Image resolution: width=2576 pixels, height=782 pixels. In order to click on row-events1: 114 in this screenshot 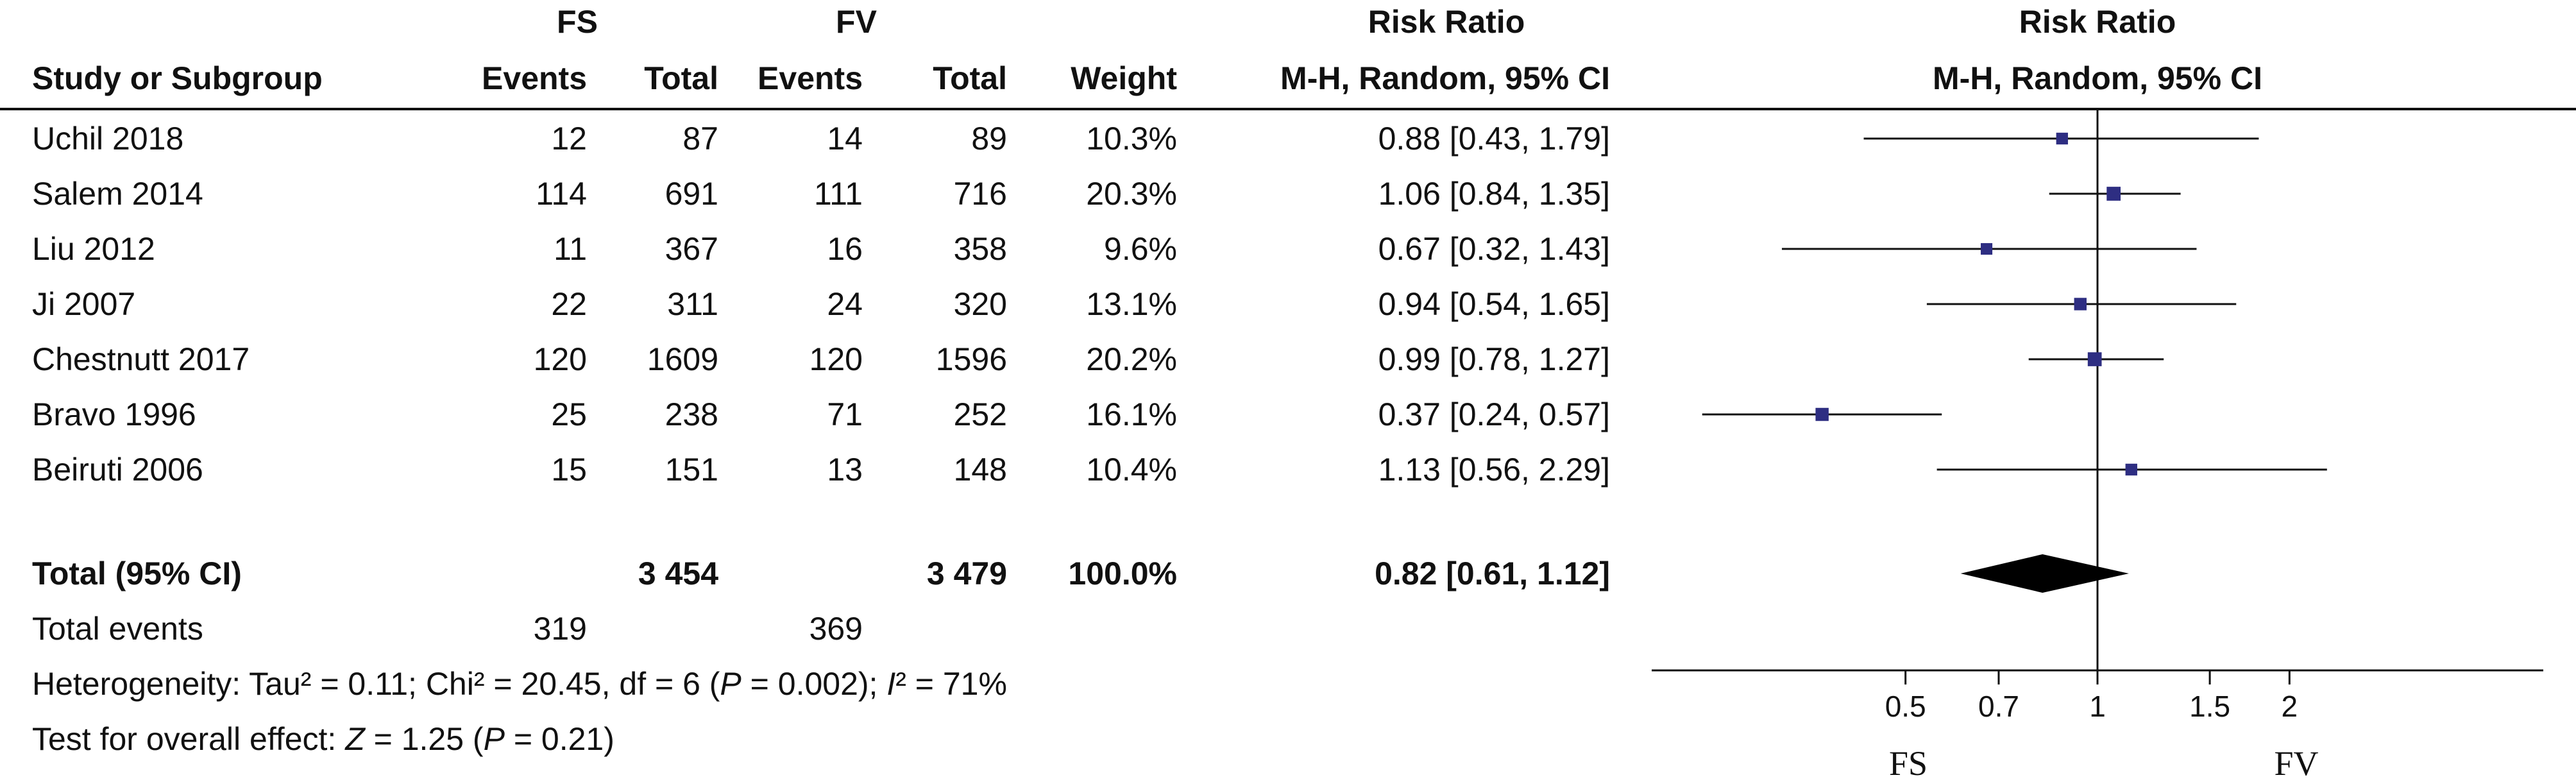, I will do `click(561, 194)`.